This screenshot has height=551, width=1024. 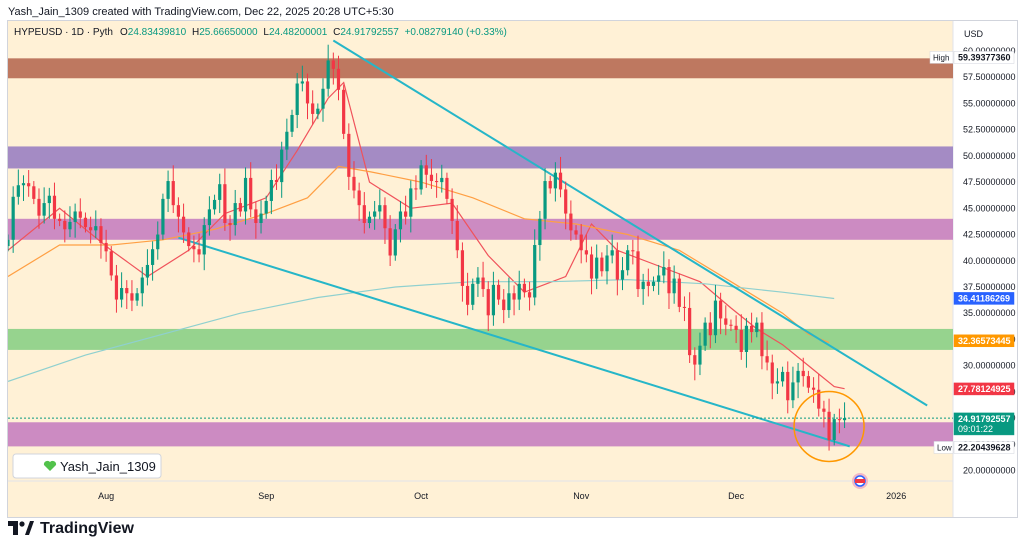 I want to click on flag-icon, so click(x=860, y=481).